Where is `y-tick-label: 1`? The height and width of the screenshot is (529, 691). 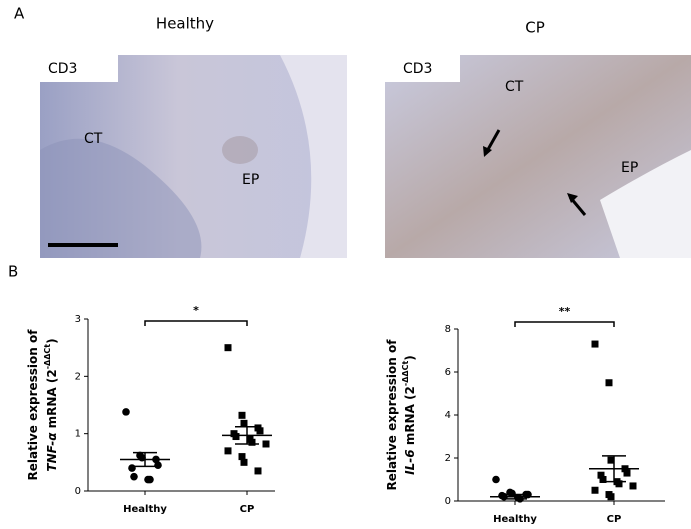 y-tick-label: 1 is located at coordinates (78, 434).